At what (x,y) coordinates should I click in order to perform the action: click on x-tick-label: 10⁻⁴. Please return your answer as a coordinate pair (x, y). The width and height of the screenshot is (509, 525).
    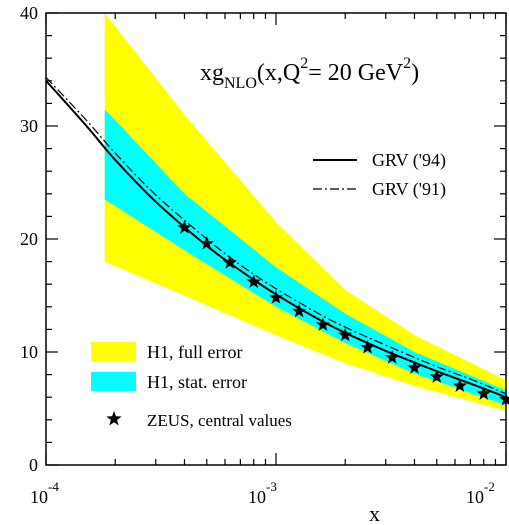
    Looking at the image, I should click on (44, 493).